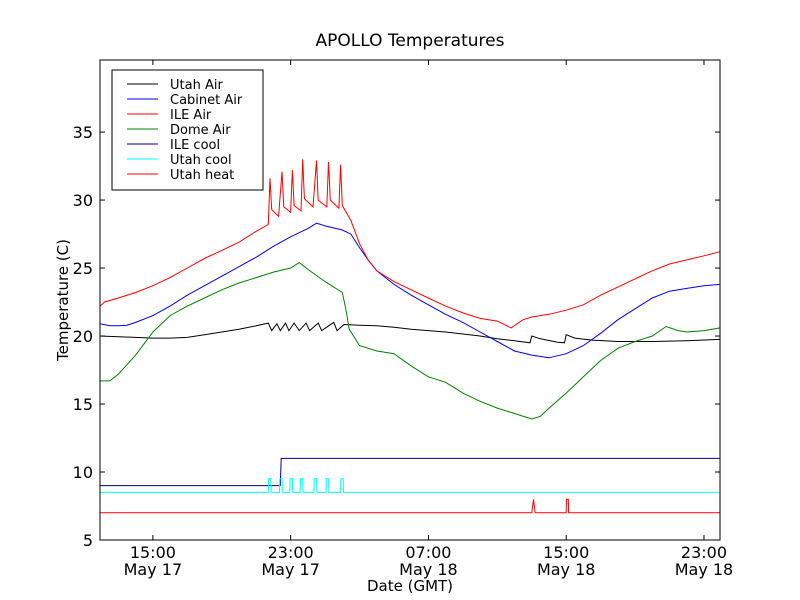 This screenshot has height=600, width=800. What do you see at coordinates (200, 130) in the screenshot?
I see `legend-label: Dome Air` at bounding box center [200, 130].